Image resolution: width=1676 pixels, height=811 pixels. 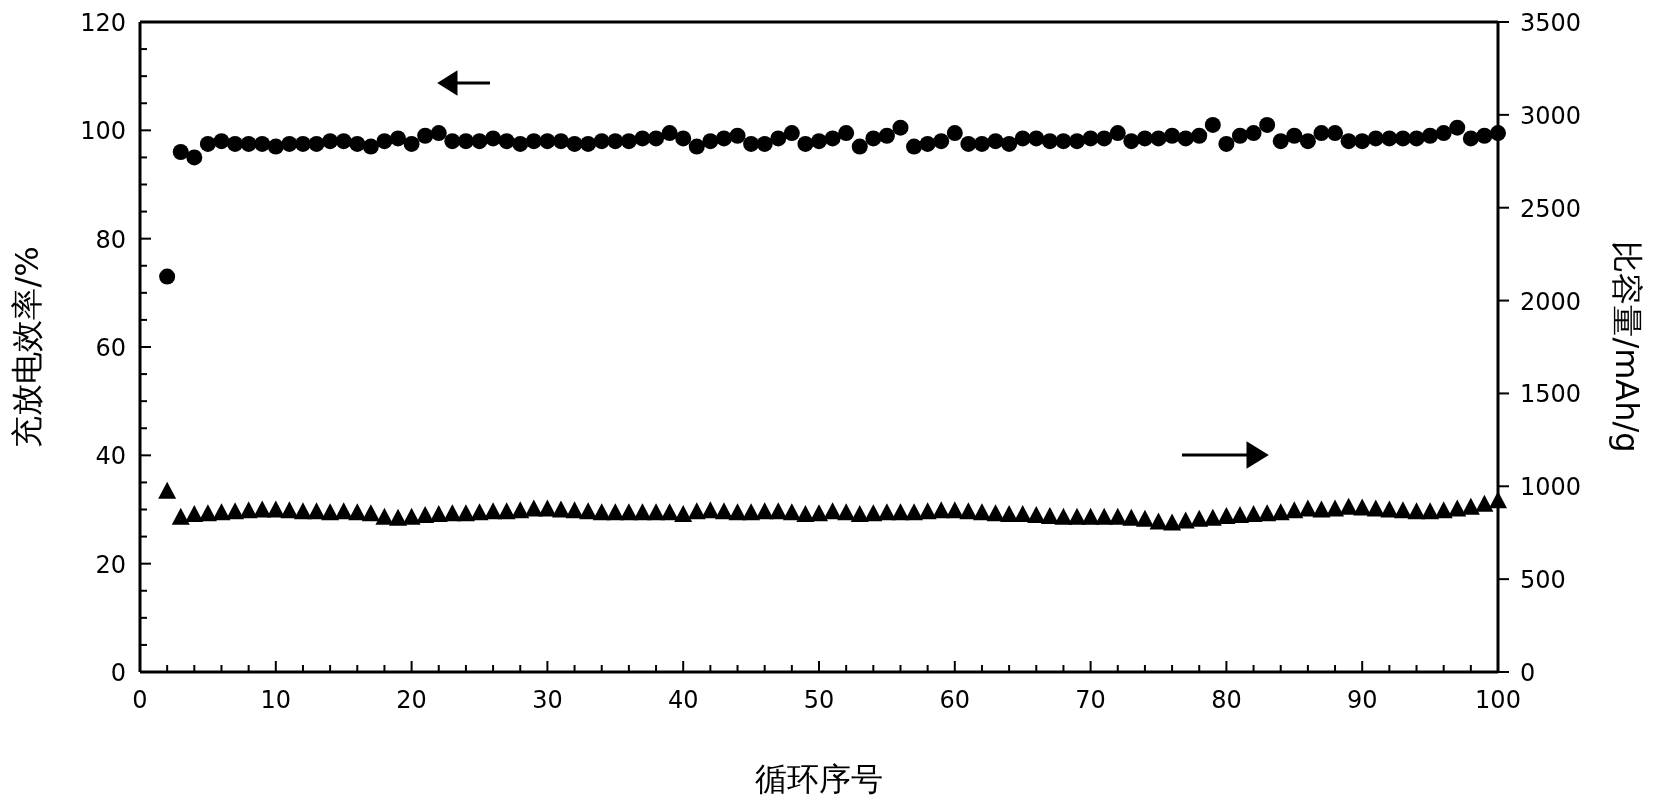 I want to click on x-tick-label: 100, so click(x=1498, y=700).